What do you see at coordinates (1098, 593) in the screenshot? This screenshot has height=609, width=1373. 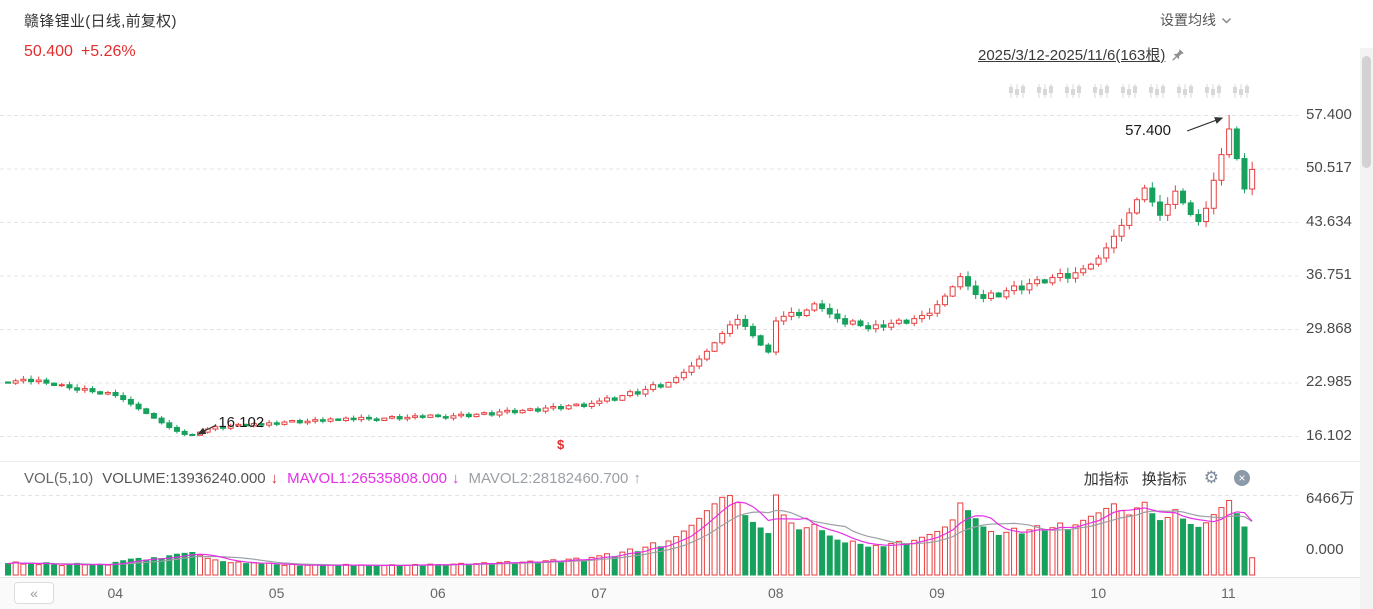 I see `month-axis-label: 10` at bounding box center [1098, 593].